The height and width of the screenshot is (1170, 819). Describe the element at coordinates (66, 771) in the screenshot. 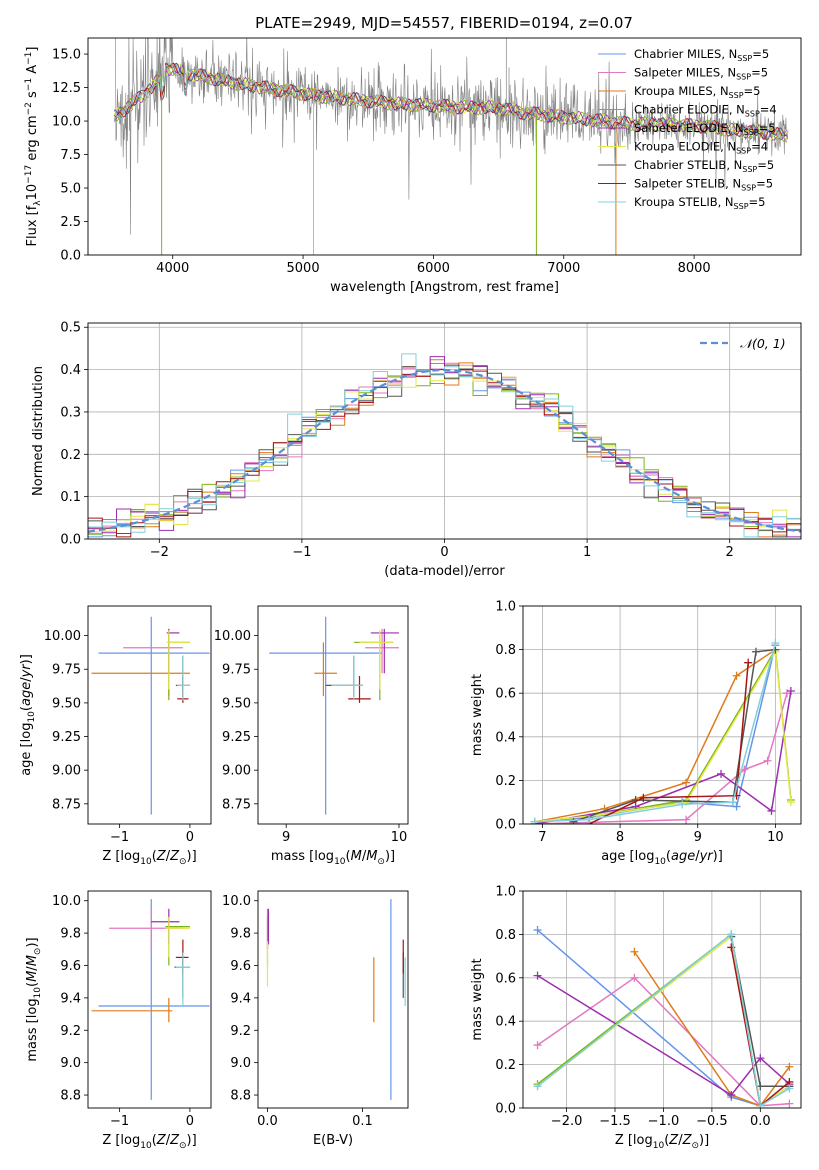

I see `y-tick-label: 9.00` at that location.